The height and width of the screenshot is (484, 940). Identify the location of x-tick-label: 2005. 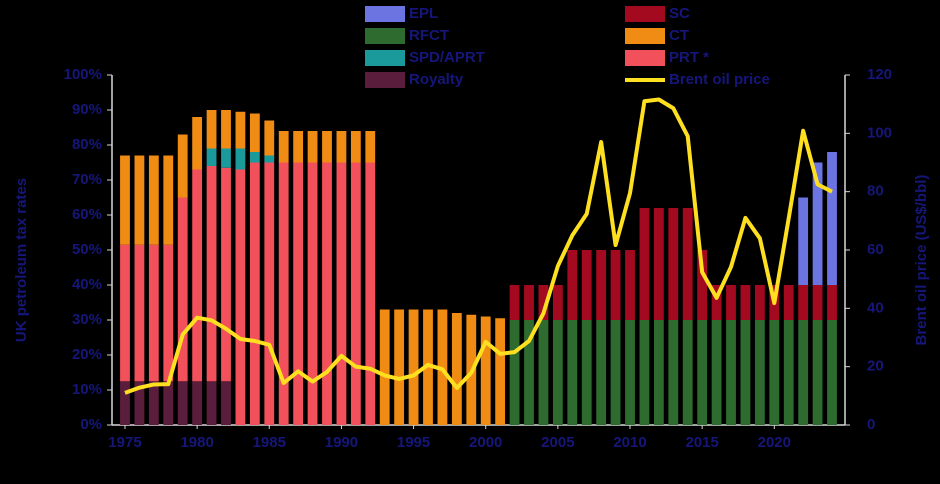
(557, 442).